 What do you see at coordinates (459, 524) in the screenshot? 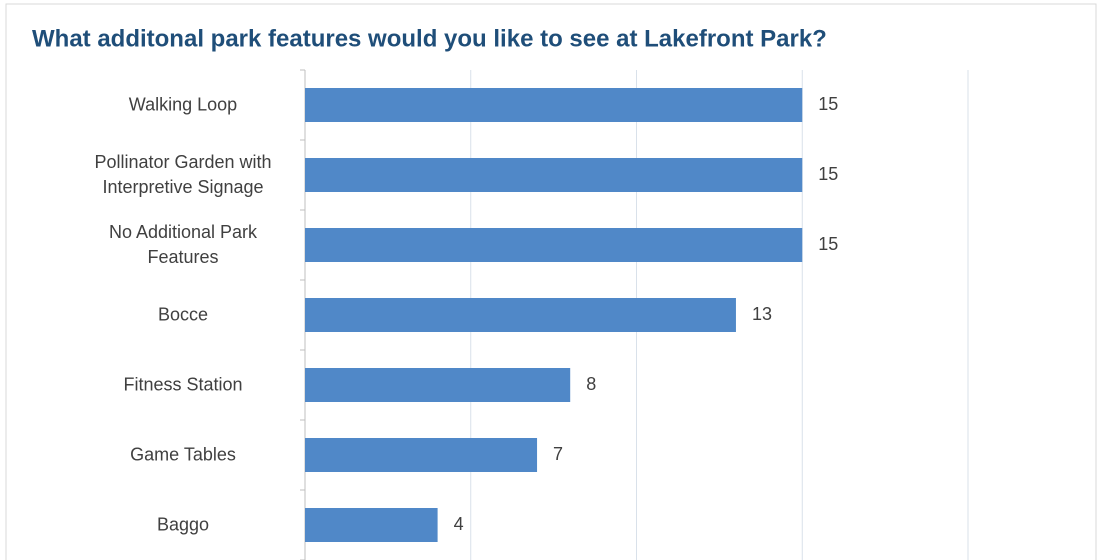
I see `data-label: 4` at bounding box center [459, 524].